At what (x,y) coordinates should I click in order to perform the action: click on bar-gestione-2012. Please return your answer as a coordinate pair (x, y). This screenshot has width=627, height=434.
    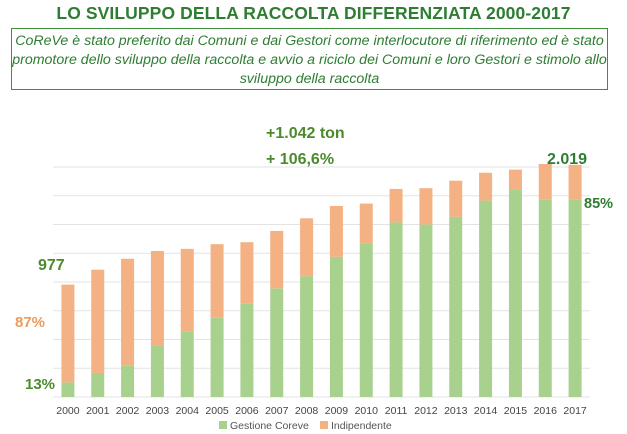
    Looking at the image, I should click on (426, 310).